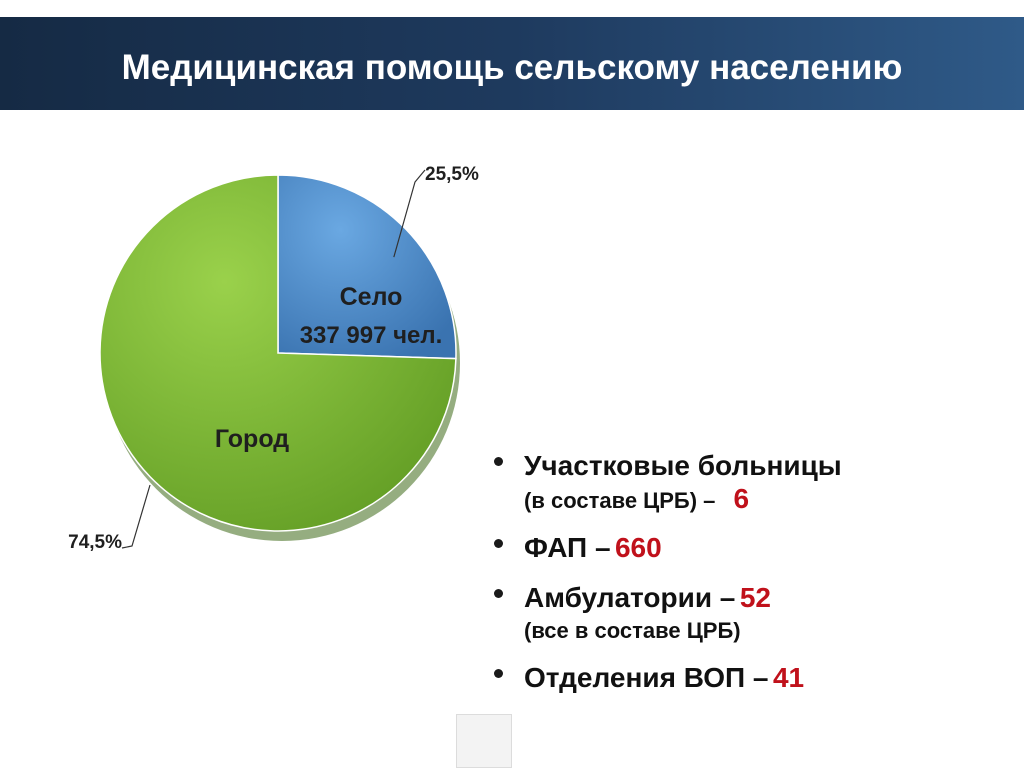  What do you see at coordinates (683, 465) in the screenshot?
I see `fact-label: Участковые больницы` at bounding box center [683, 465].